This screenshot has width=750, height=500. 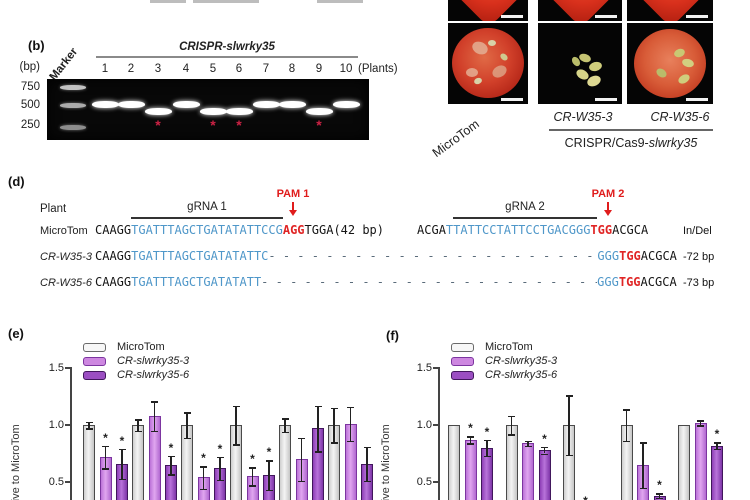 What do you see at coordinates (359, 230) in the screenshot?
I see `sequence-segment: (42 bp)` at bounding box center [359, 230].